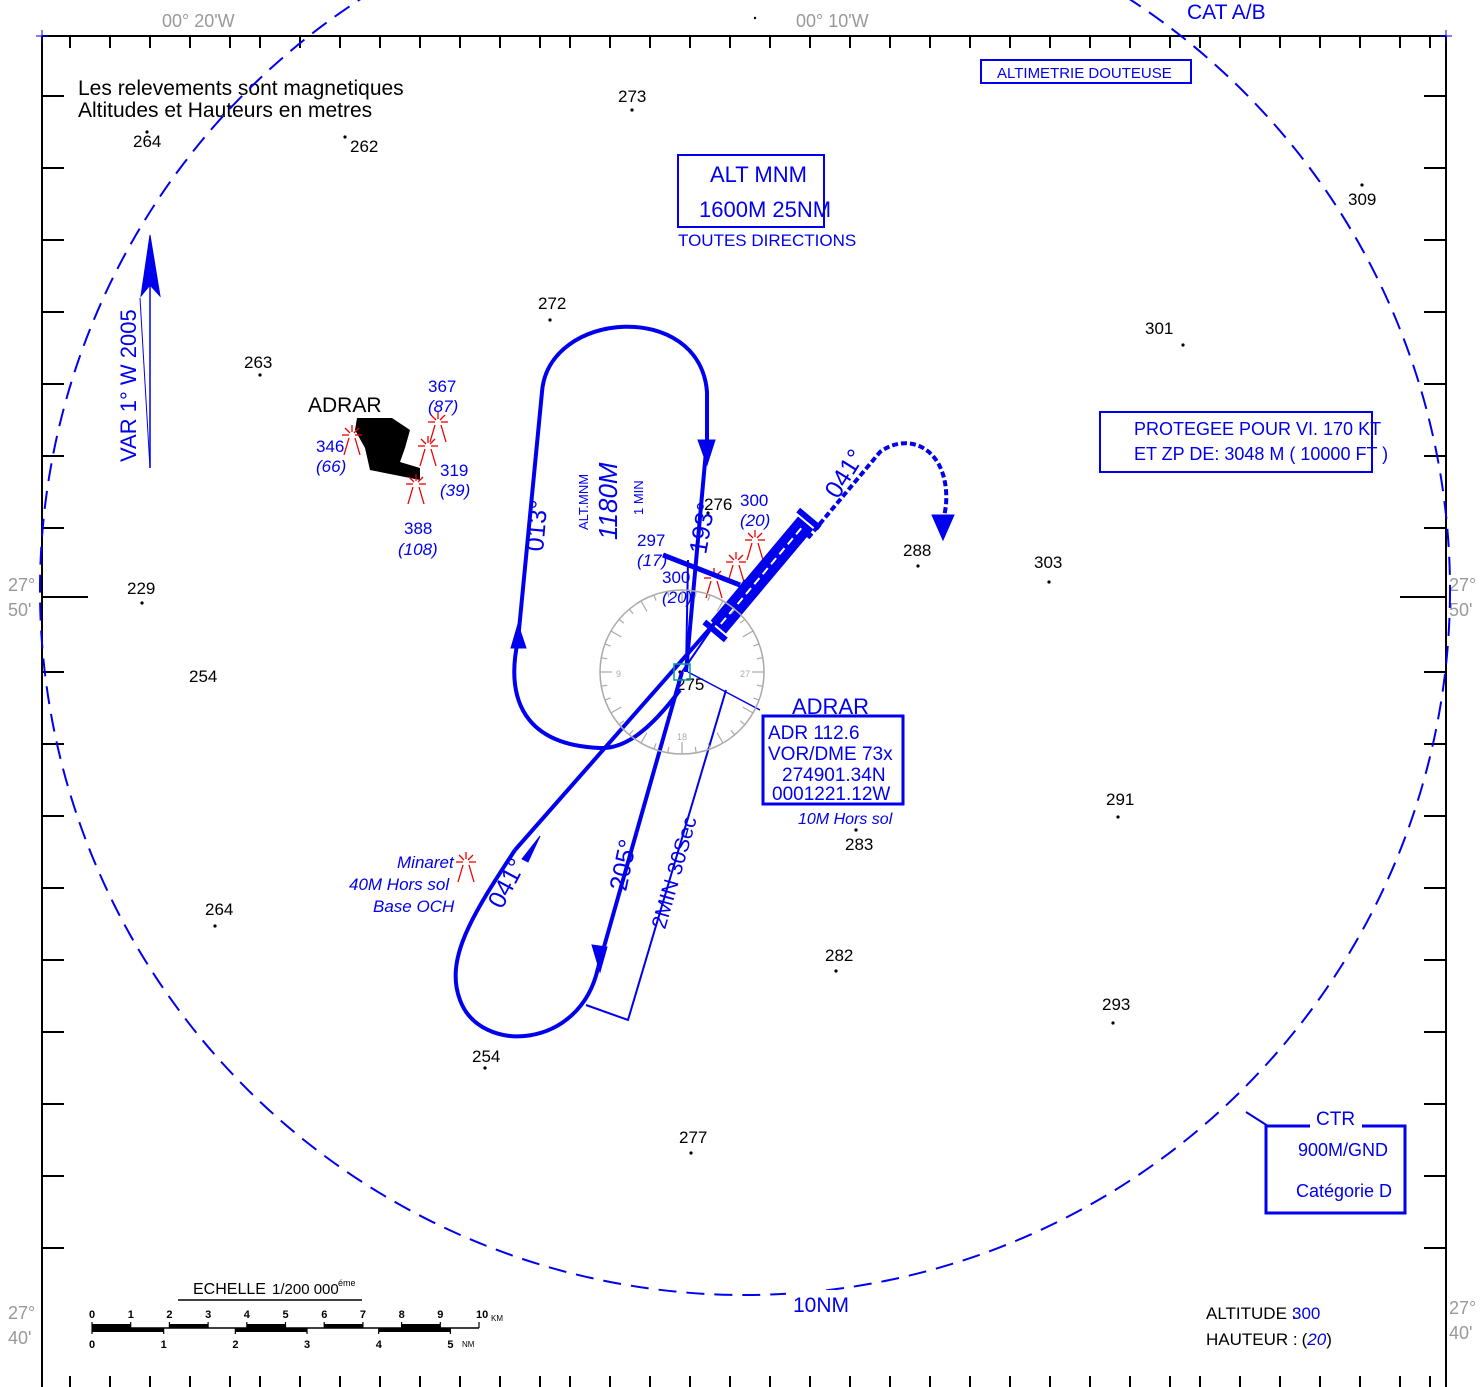 The image size is (1481, 1387). I want to click on holding-alt-label: ALT.MNM, so click(583, 502).